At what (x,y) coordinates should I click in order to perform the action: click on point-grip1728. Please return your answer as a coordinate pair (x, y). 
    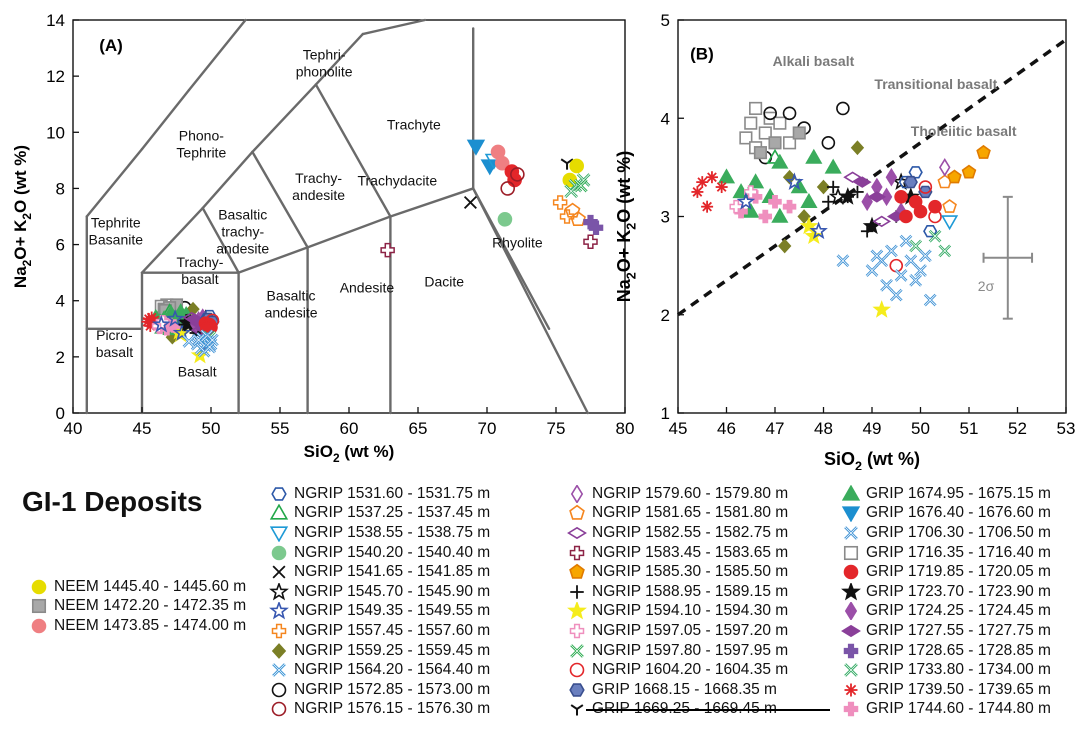
    Looking at the image, I should click on (596, 227).